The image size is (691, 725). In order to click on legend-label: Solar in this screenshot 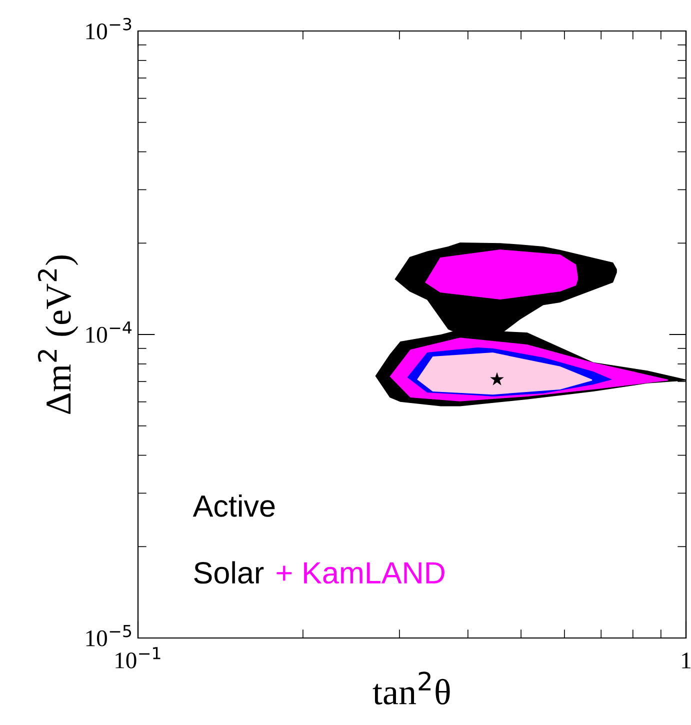, I will do `click(229, 572)`.